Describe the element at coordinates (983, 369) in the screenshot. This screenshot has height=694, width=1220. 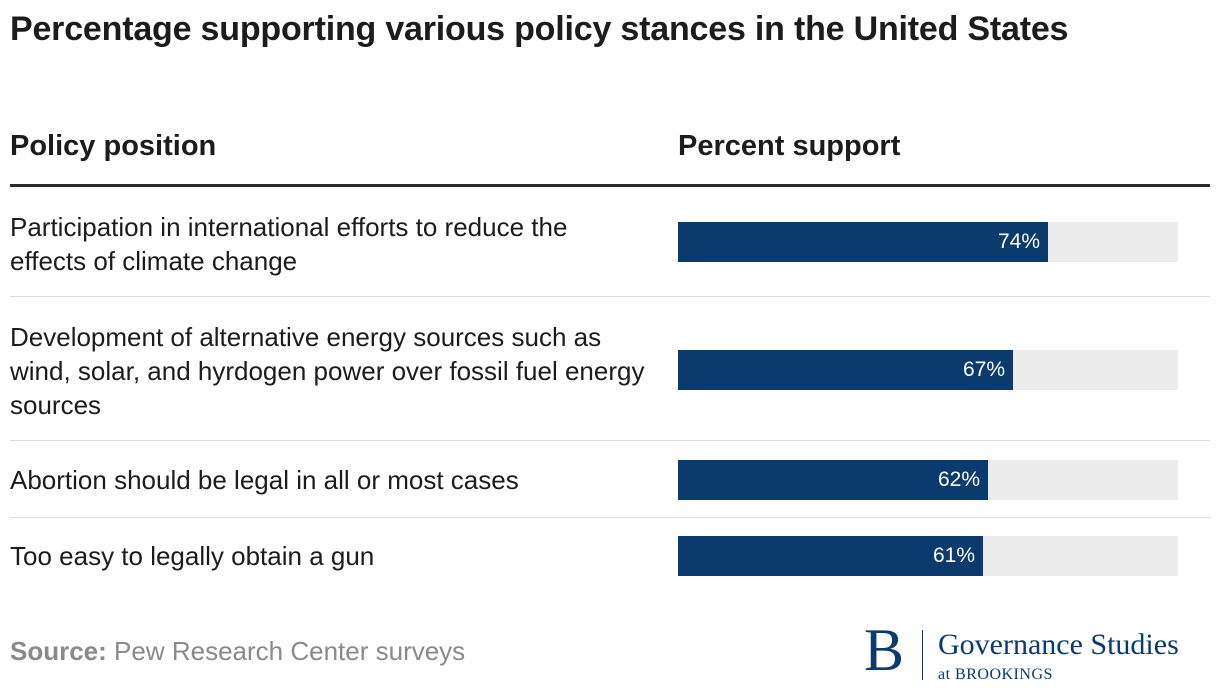
I see `bar-value-label: 67%` at that location.